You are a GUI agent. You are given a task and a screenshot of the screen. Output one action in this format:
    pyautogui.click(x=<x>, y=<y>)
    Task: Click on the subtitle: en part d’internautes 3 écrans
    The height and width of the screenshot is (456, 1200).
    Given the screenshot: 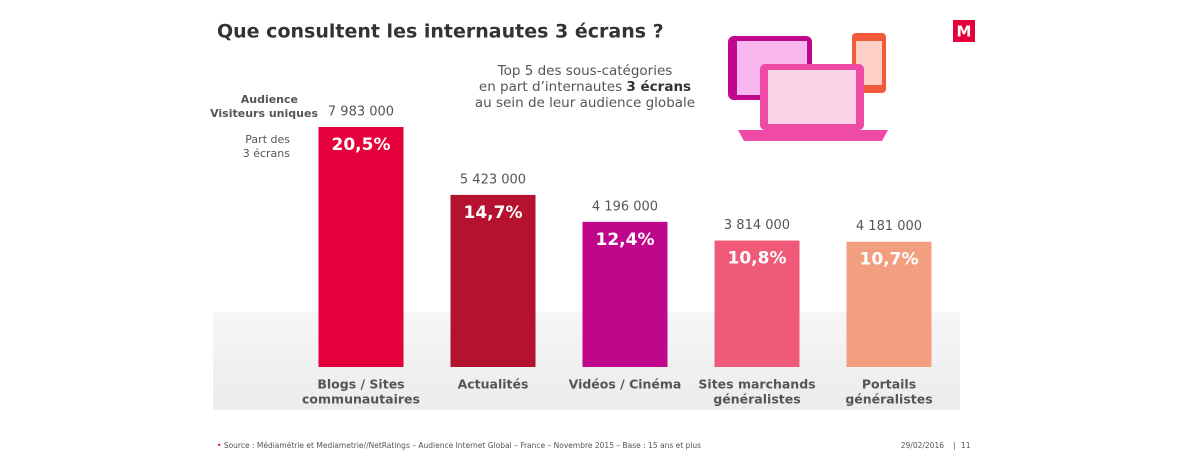 What is the action you would take?
    pyautogui.click(x=585, y=87)
    